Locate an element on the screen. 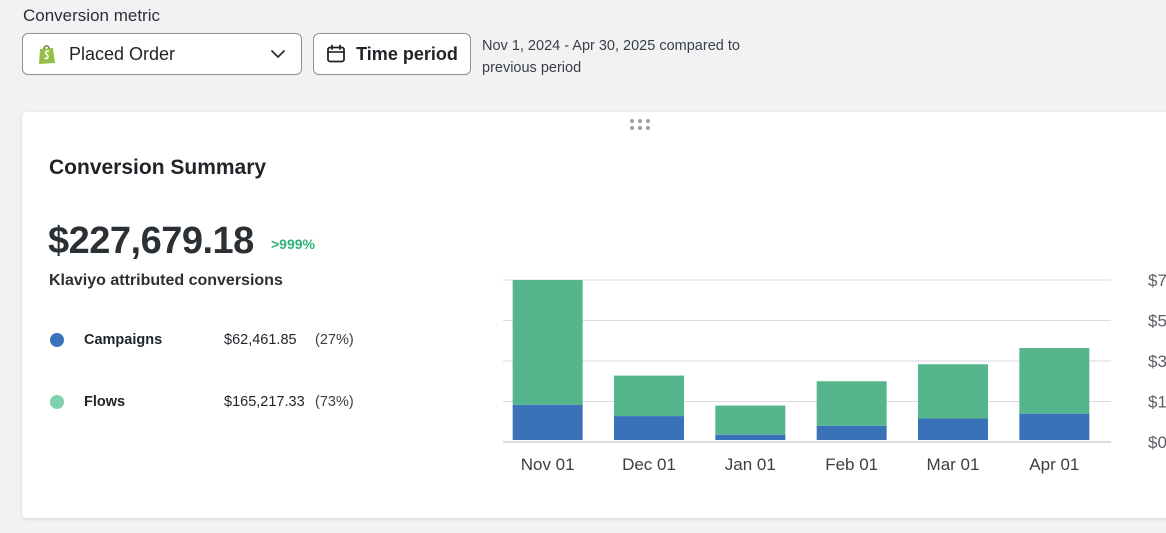  x-tick-label: Jan 01 is located at coordinates (750, 464).